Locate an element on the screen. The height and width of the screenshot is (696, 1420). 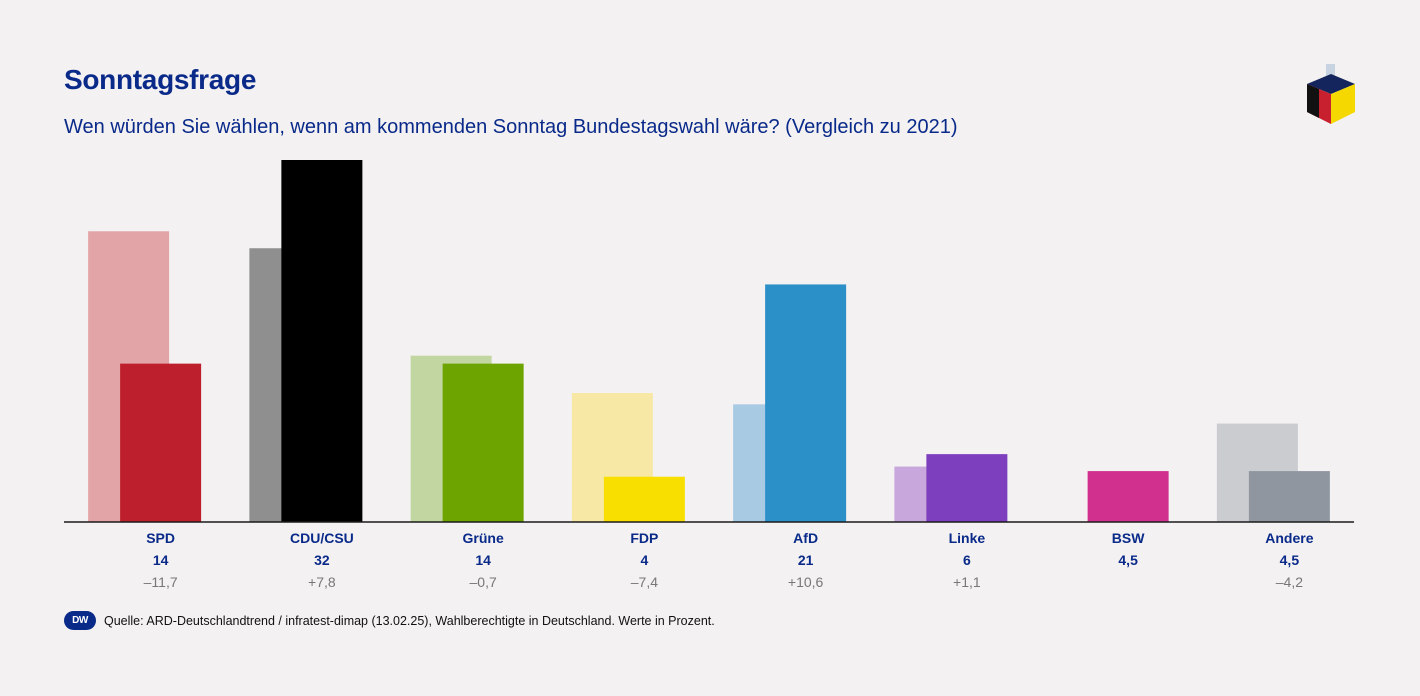
bar-current-fdp is located at coordinates (644, 499).